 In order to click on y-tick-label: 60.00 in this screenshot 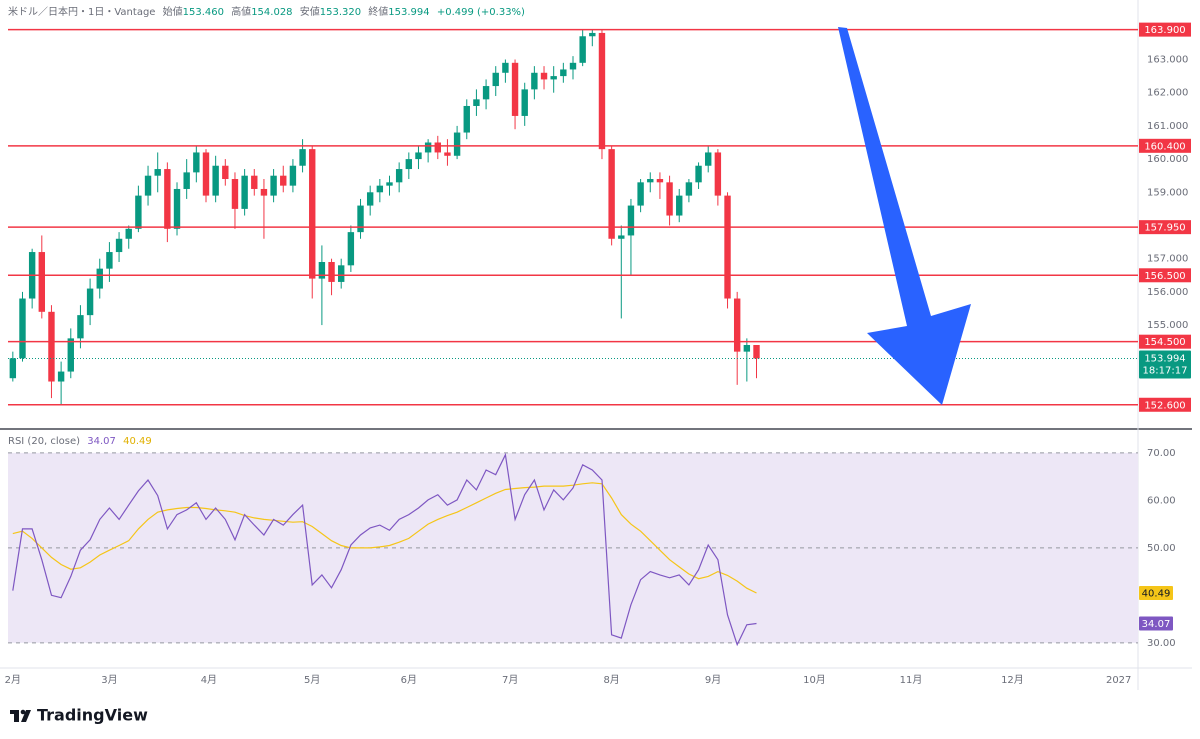, I will do `click(1161, 500)`.